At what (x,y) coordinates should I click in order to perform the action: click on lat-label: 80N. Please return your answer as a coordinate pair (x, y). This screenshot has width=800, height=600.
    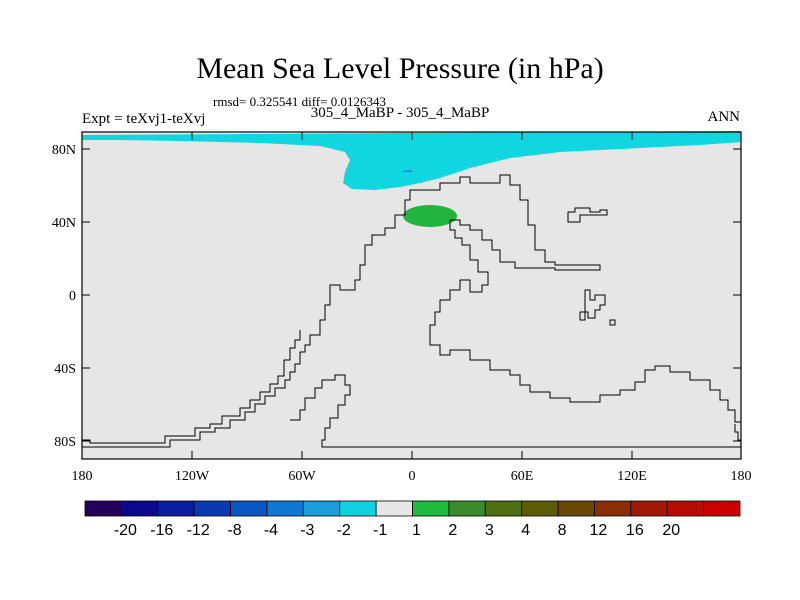
    Looking at the image, I should click on (64, 150).